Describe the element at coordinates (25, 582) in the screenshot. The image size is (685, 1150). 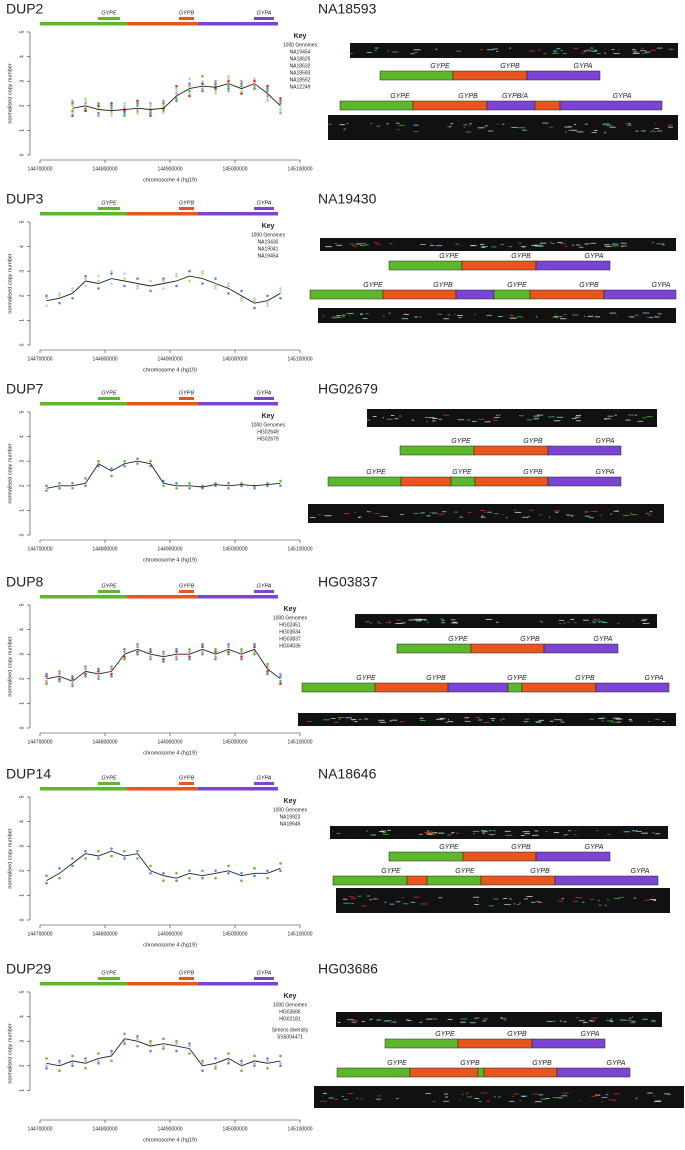
I see `panel-title: DUP8` at that location.